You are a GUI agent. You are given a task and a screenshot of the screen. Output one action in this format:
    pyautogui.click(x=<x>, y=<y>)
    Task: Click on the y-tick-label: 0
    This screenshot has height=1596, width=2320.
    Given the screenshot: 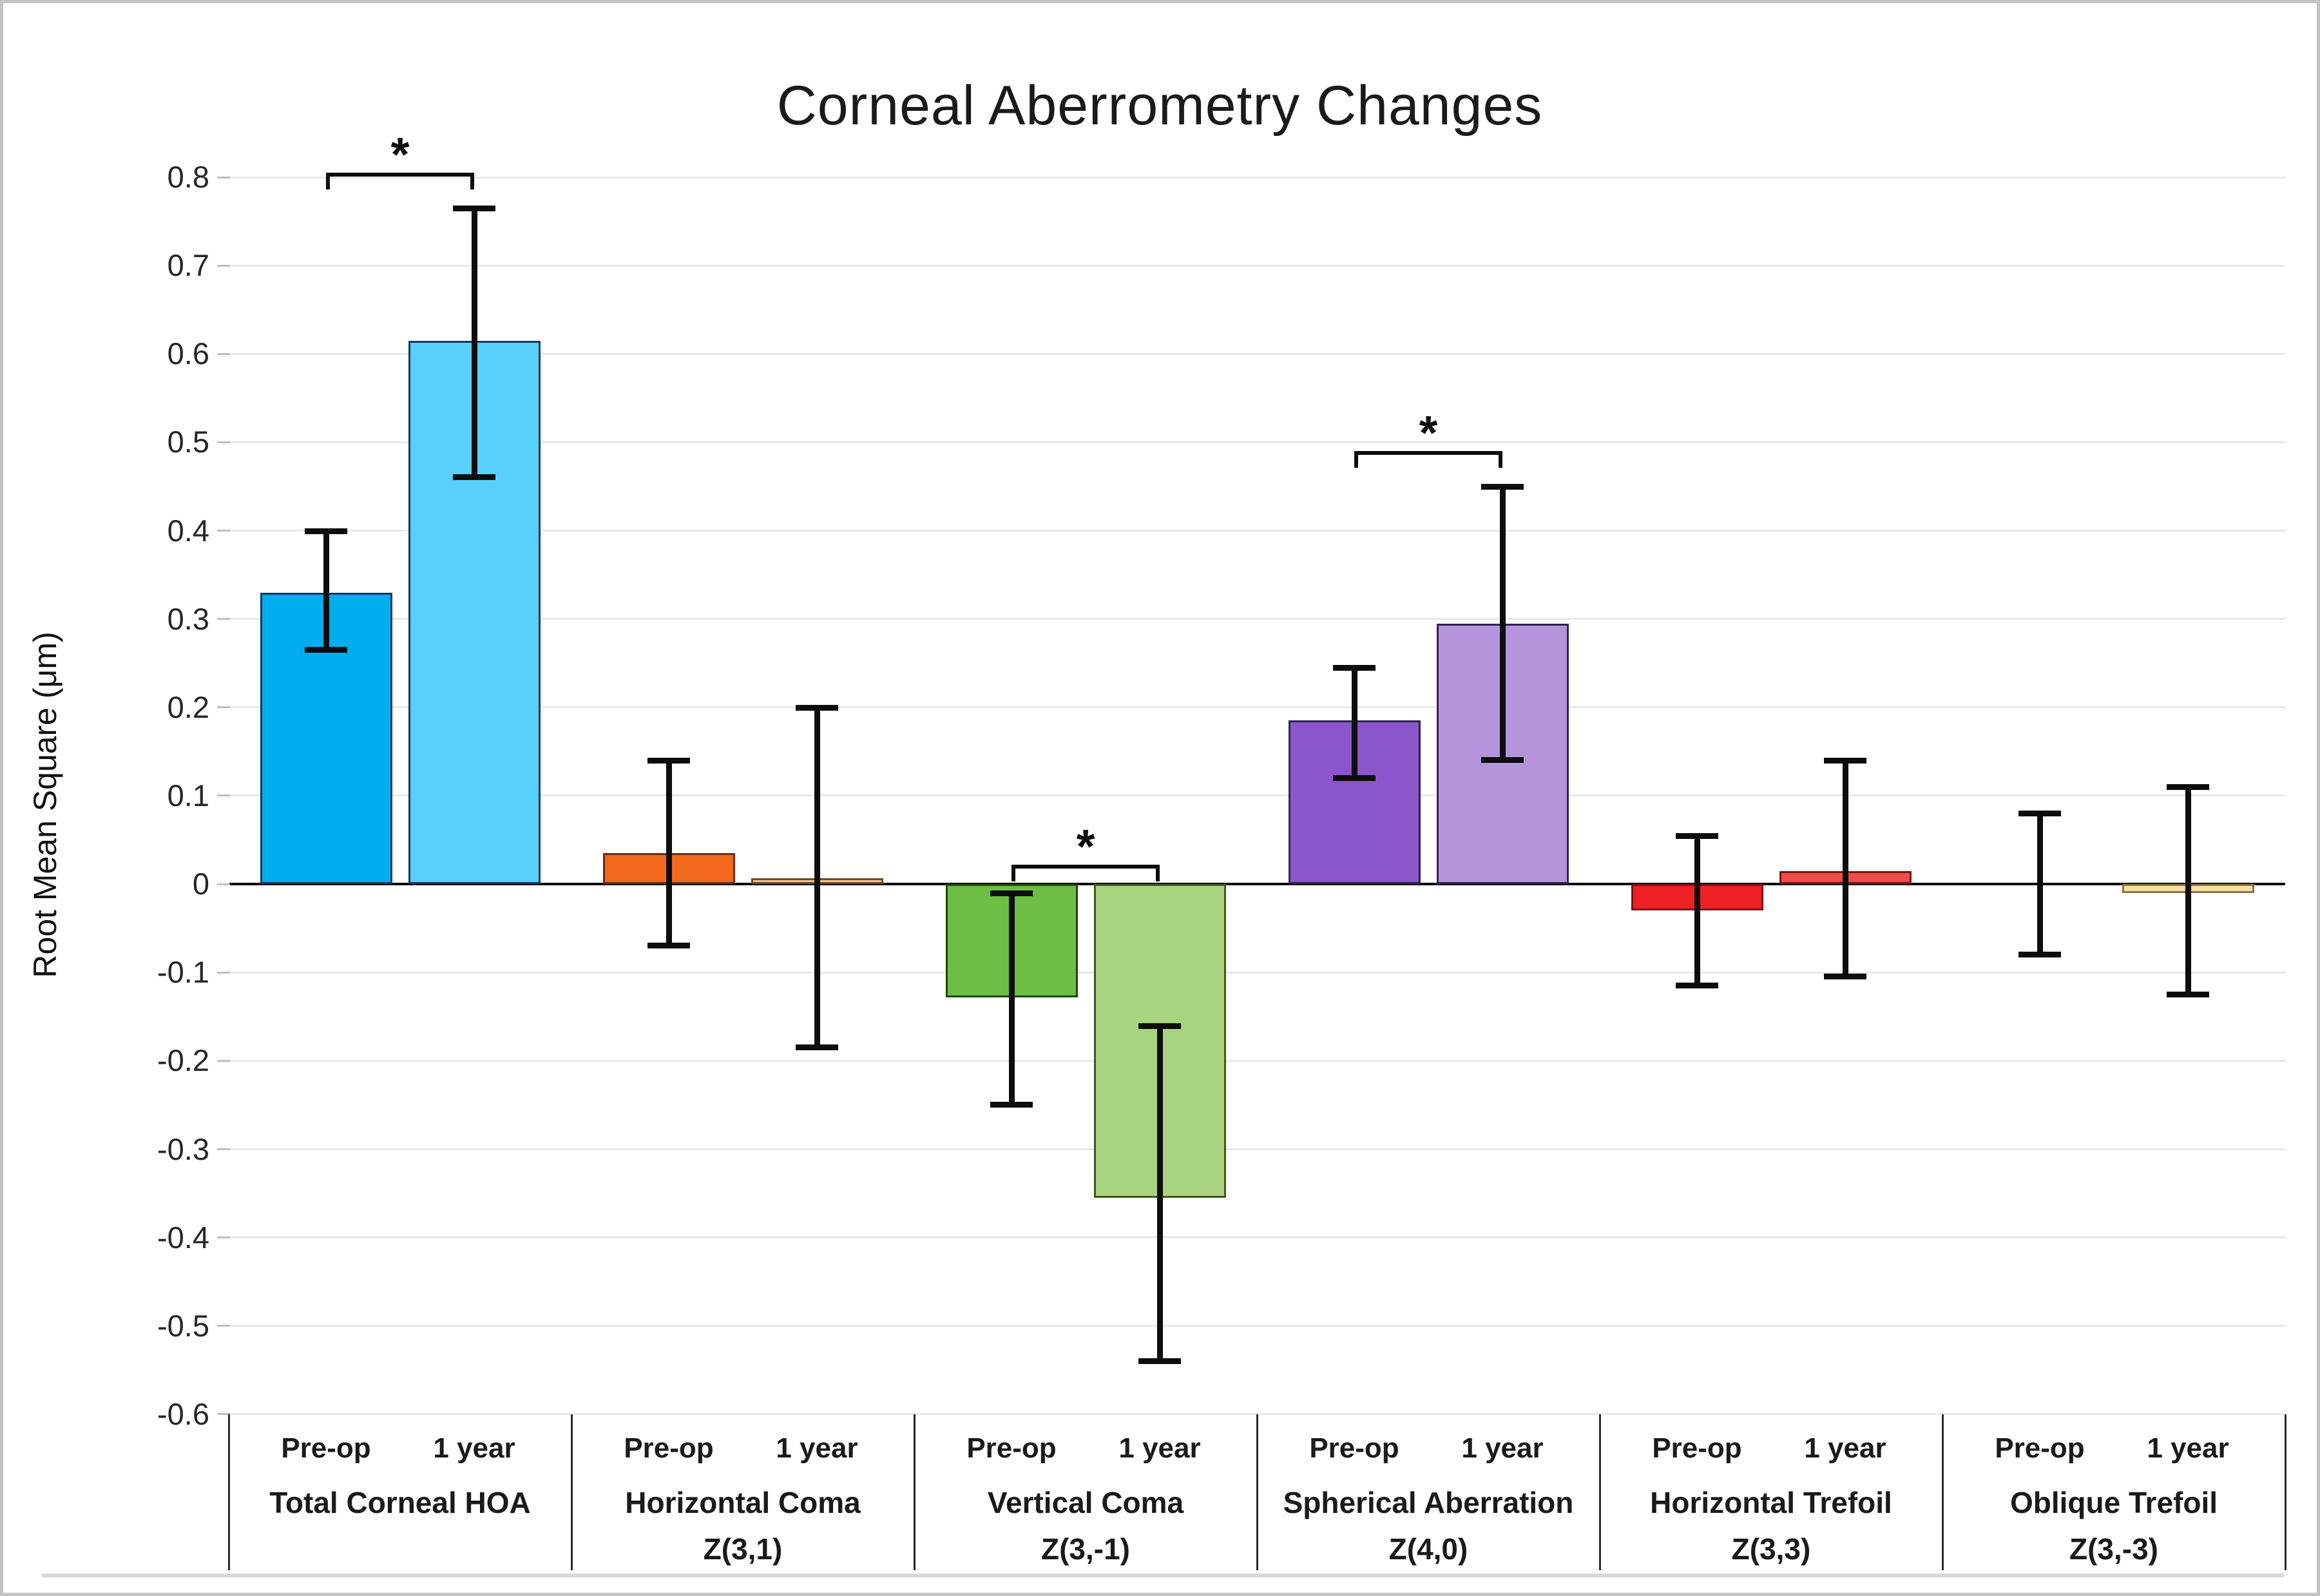 What is the action you would take?
    pyautogui.click(x=201, y=884)
    